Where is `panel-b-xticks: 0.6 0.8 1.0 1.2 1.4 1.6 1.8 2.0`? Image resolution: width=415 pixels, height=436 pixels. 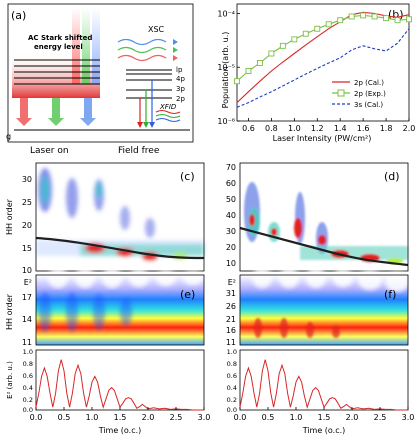
panel-b-xticks: 0.6 0.8 1.0 1.2 1.4 1.6 1.8 2.0 is located at coordinates (328, 125).